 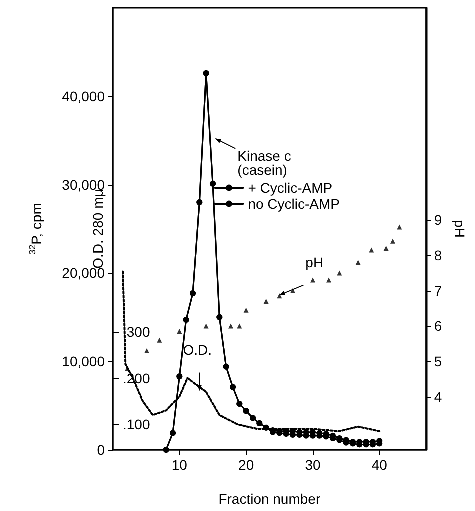 I want to click on annotation: pH, so click(x=315, y=262).